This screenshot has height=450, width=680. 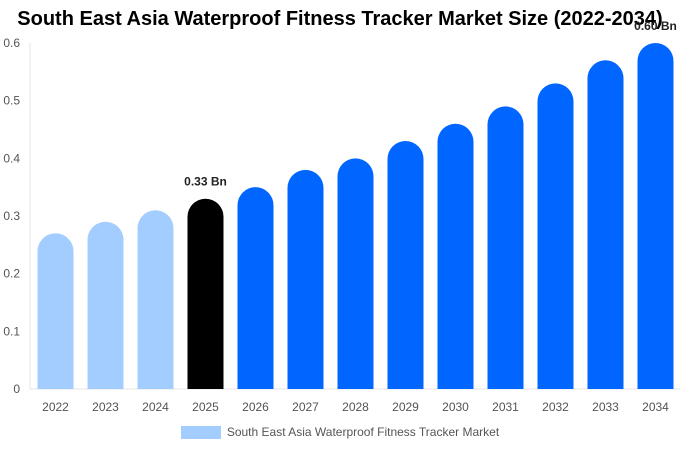 What do you see at coordinates (655, 216) in the screenshot?
I see `bar-2034` at bounding box center [655, 216].